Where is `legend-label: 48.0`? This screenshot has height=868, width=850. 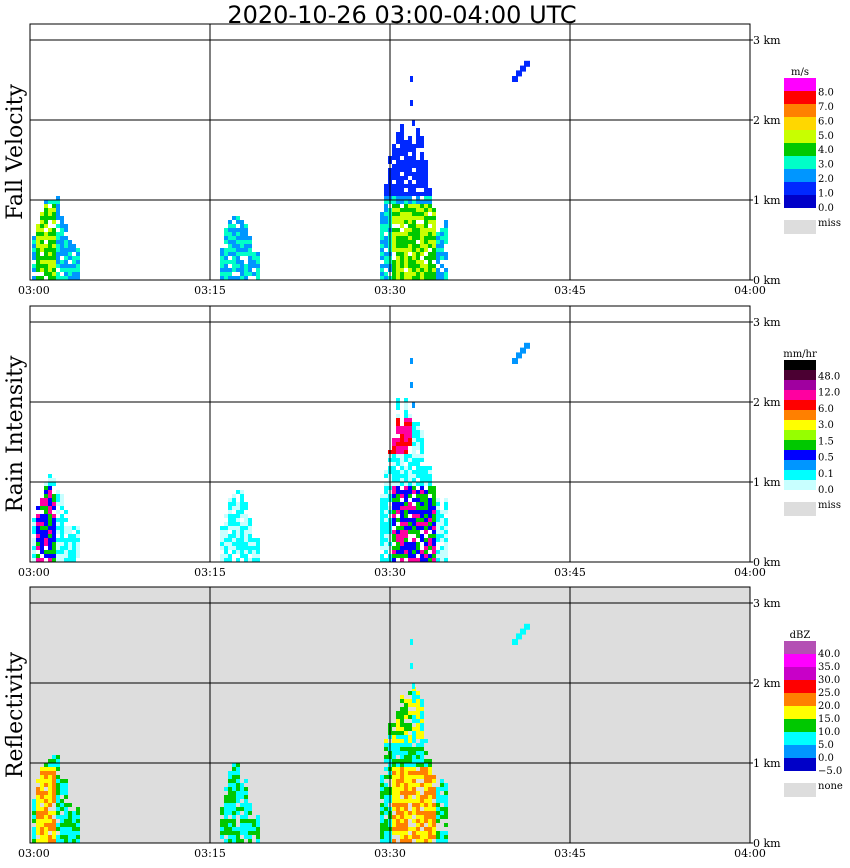
legend-label: 48.0 is located at coordinates (829, 376).